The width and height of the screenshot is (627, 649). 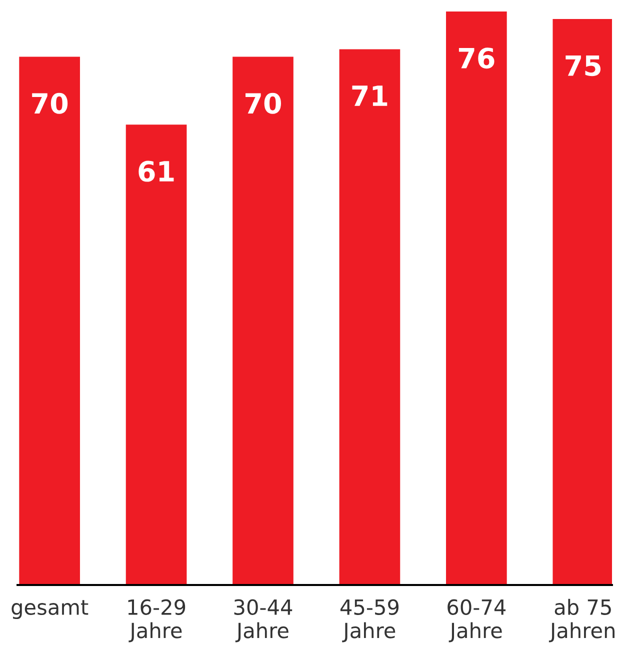 What do you see at coordinates (583, 65) in the screenshot?
I see `data-label: 75` at bounding box center [583, 65].